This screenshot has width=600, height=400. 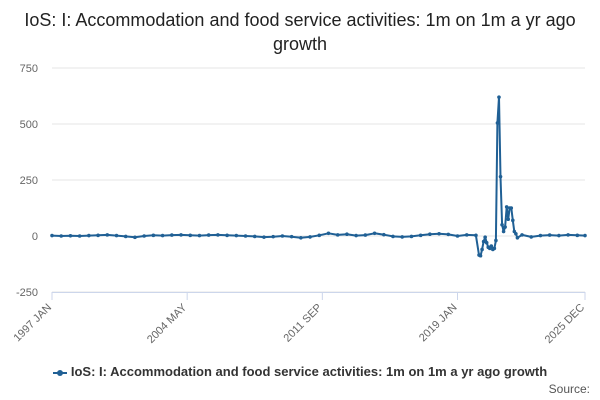 I want to click on source-label: Source:, so click(x=569, y=389).